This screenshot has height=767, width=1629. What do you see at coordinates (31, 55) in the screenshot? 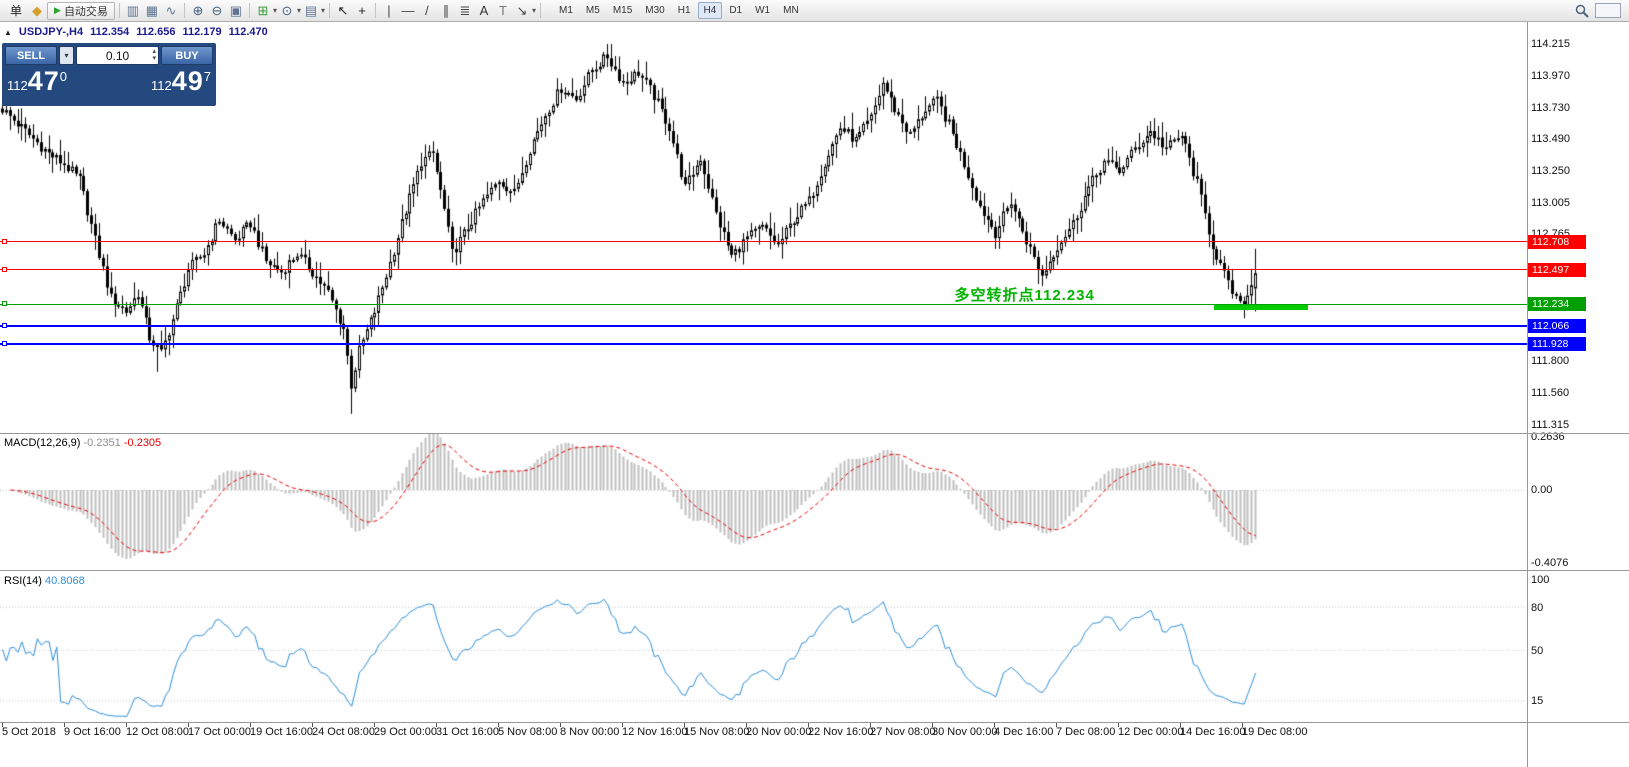
I see `sell-button: SELL` at bounding box center [31, 55].